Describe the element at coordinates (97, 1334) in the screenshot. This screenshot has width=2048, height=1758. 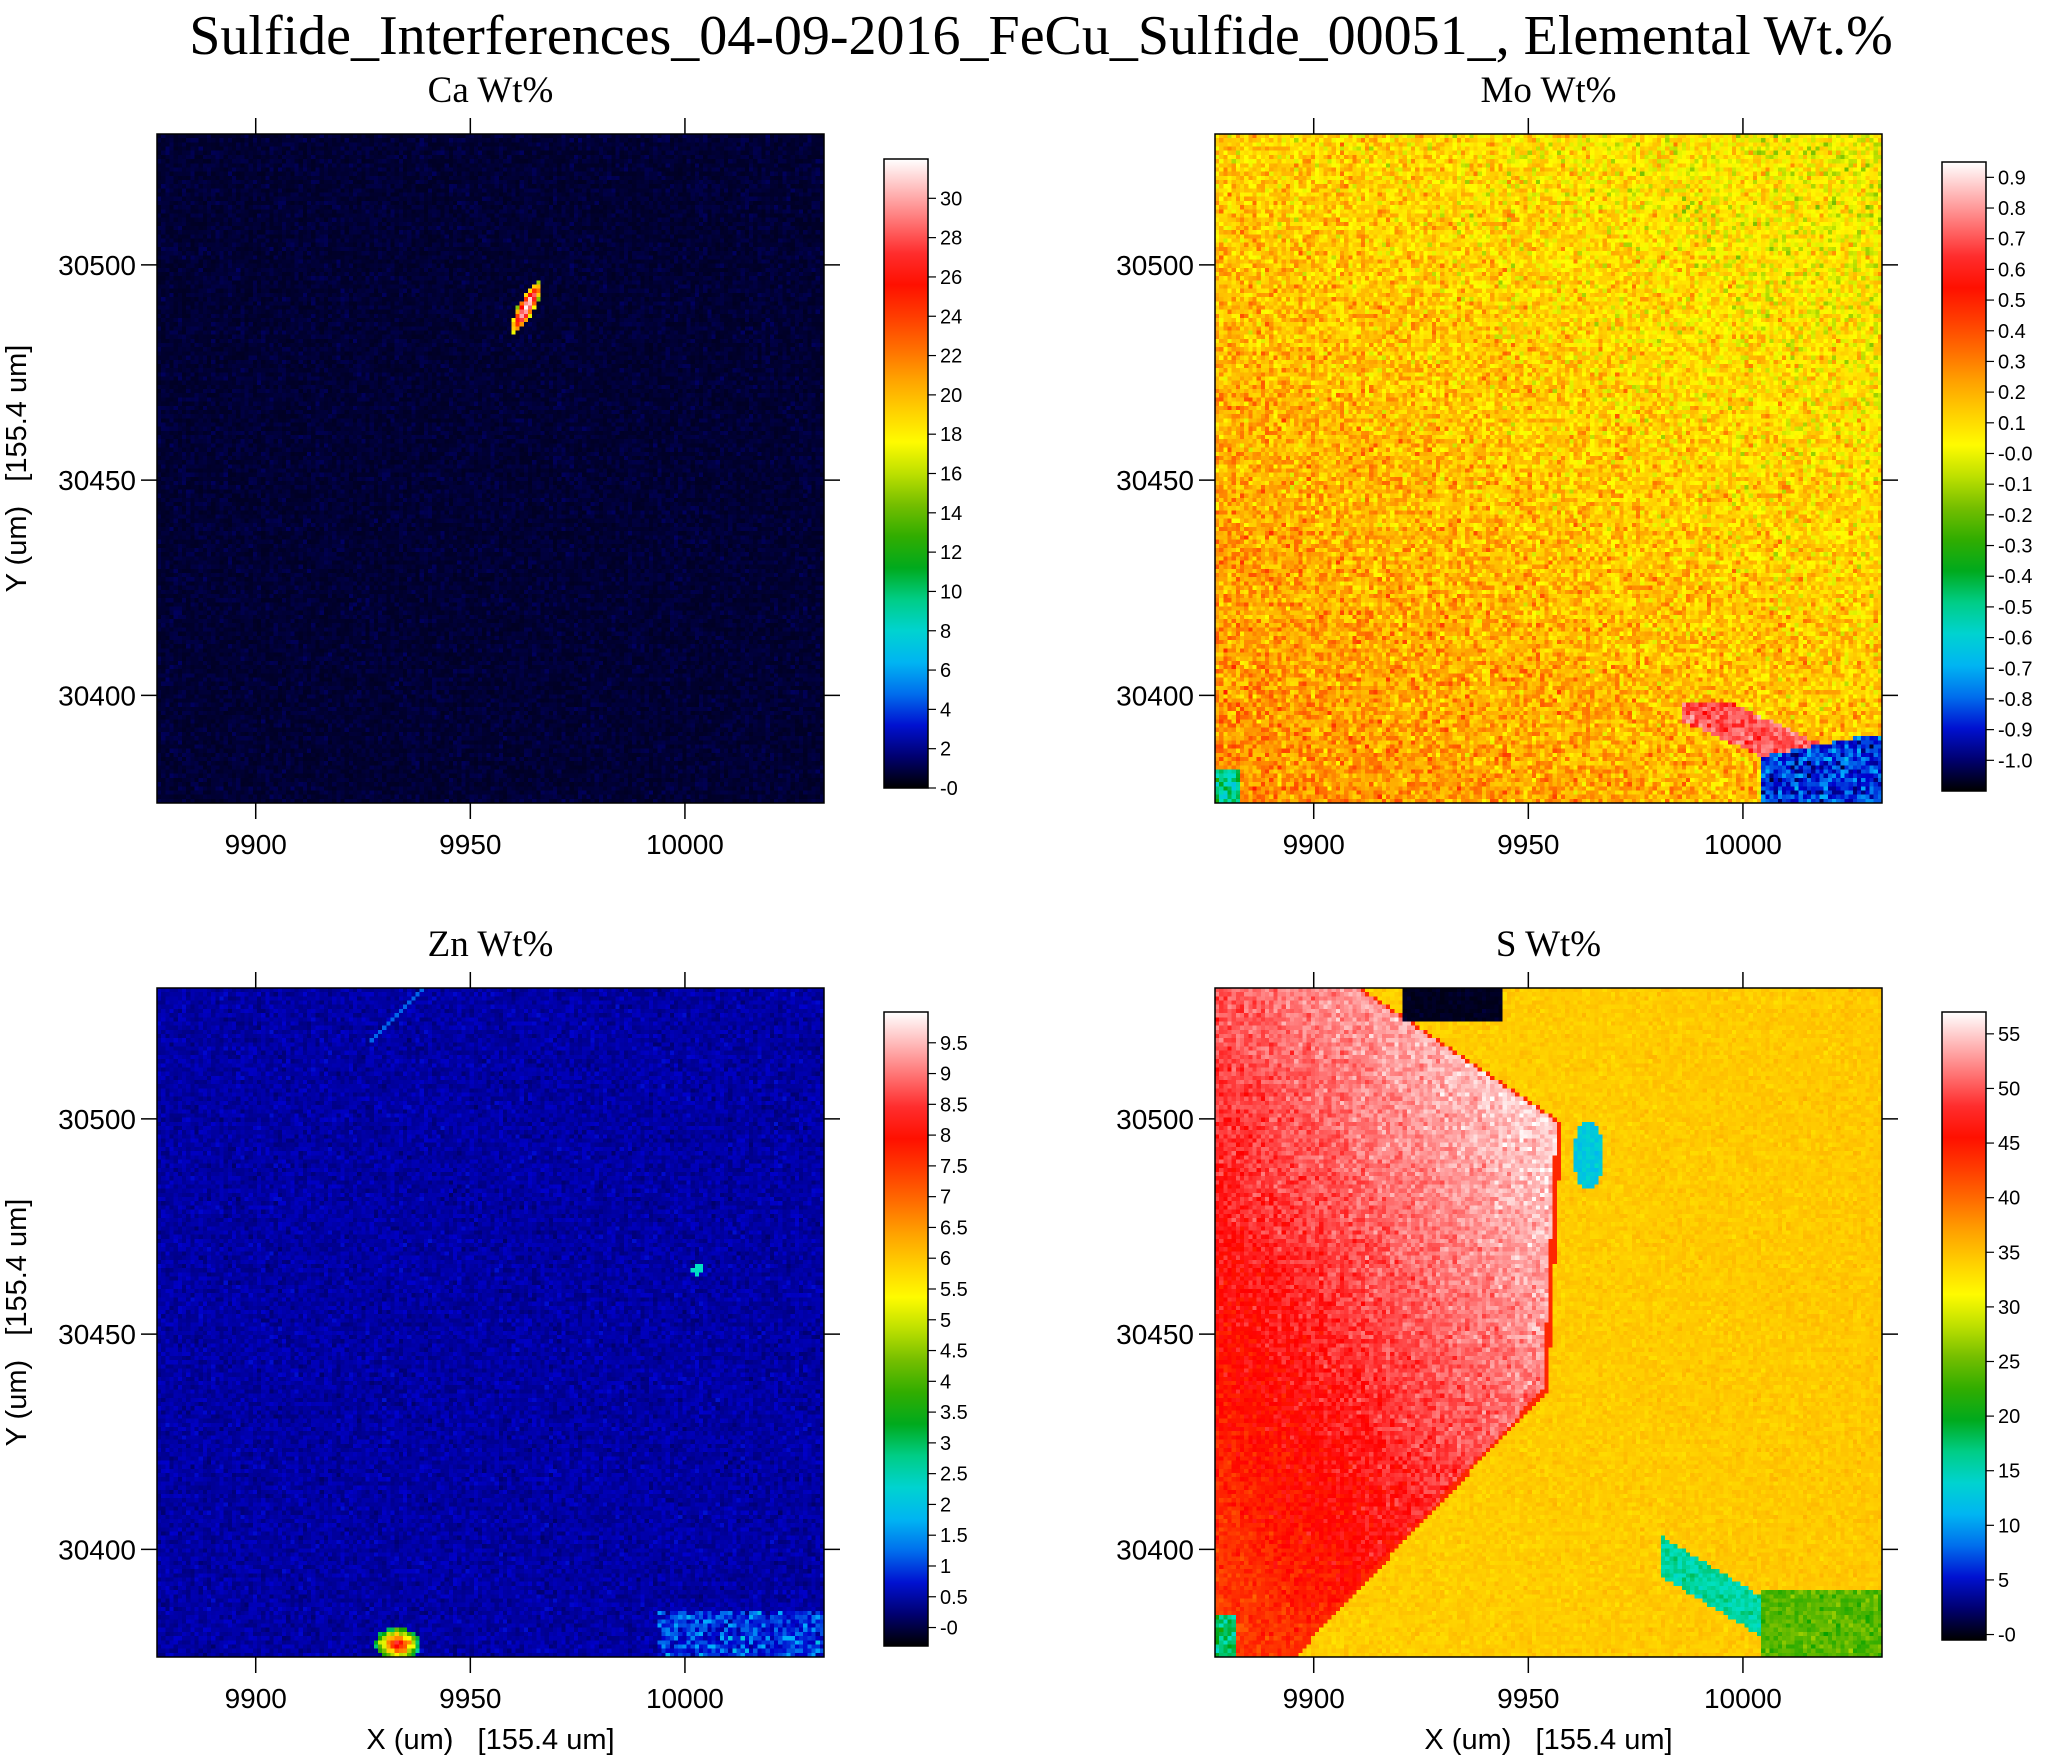
I see `zn-ytick-label: 30450` at that location.